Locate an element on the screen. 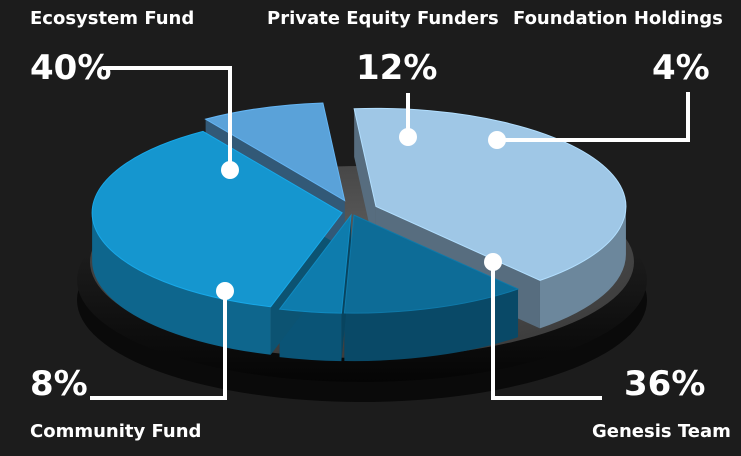 This screenshot has height=456, width=741. leader-dot-community-fund is located at coordinates (225, 291).